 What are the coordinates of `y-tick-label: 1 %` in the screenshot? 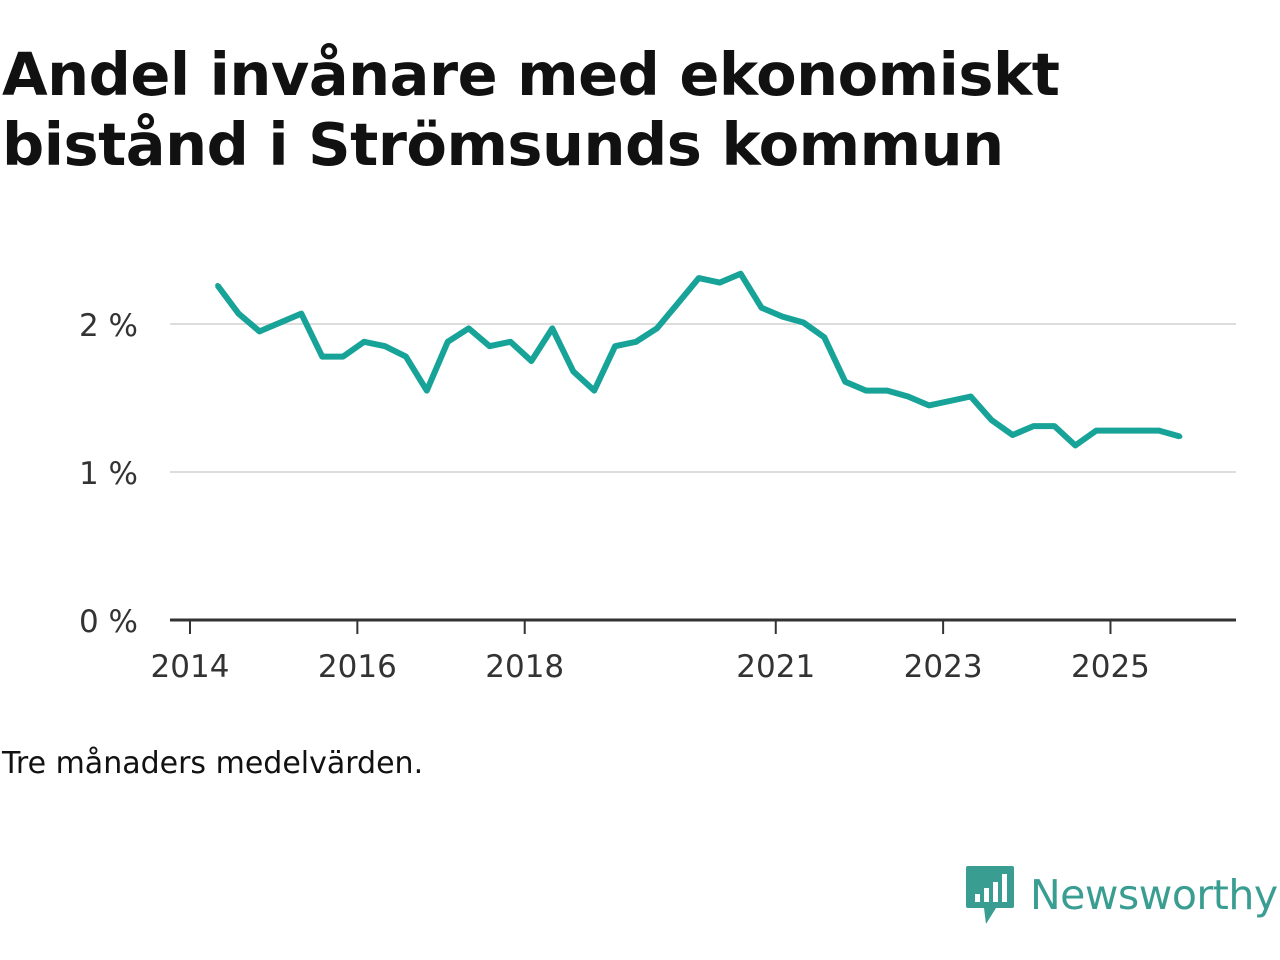 It's located at (108, 474).